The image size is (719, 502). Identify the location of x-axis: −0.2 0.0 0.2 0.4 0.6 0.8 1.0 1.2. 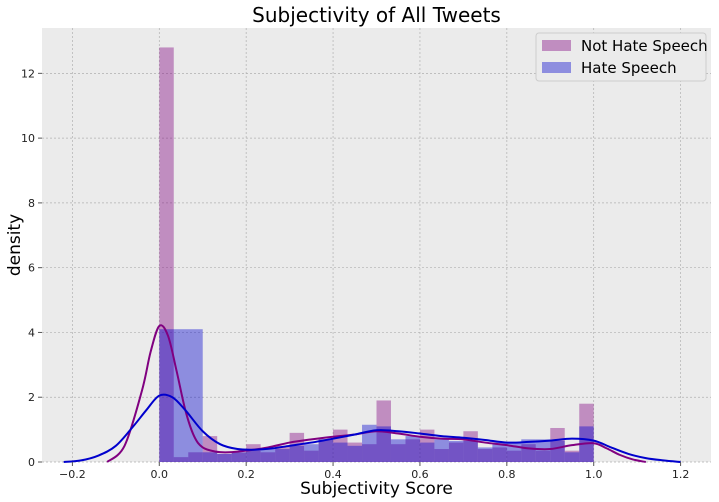
(374, 471).